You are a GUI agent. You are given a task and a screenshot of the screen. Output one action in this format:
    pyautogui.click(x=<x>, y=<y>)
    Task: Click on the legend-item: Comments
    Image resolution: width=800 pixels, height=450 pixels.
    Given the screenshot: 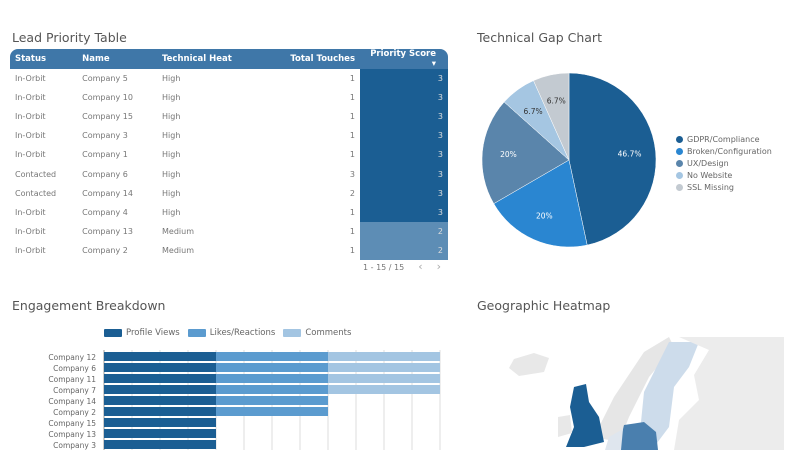 What is the action you would take?
    pyautogui.click(x=317, y=333)
    